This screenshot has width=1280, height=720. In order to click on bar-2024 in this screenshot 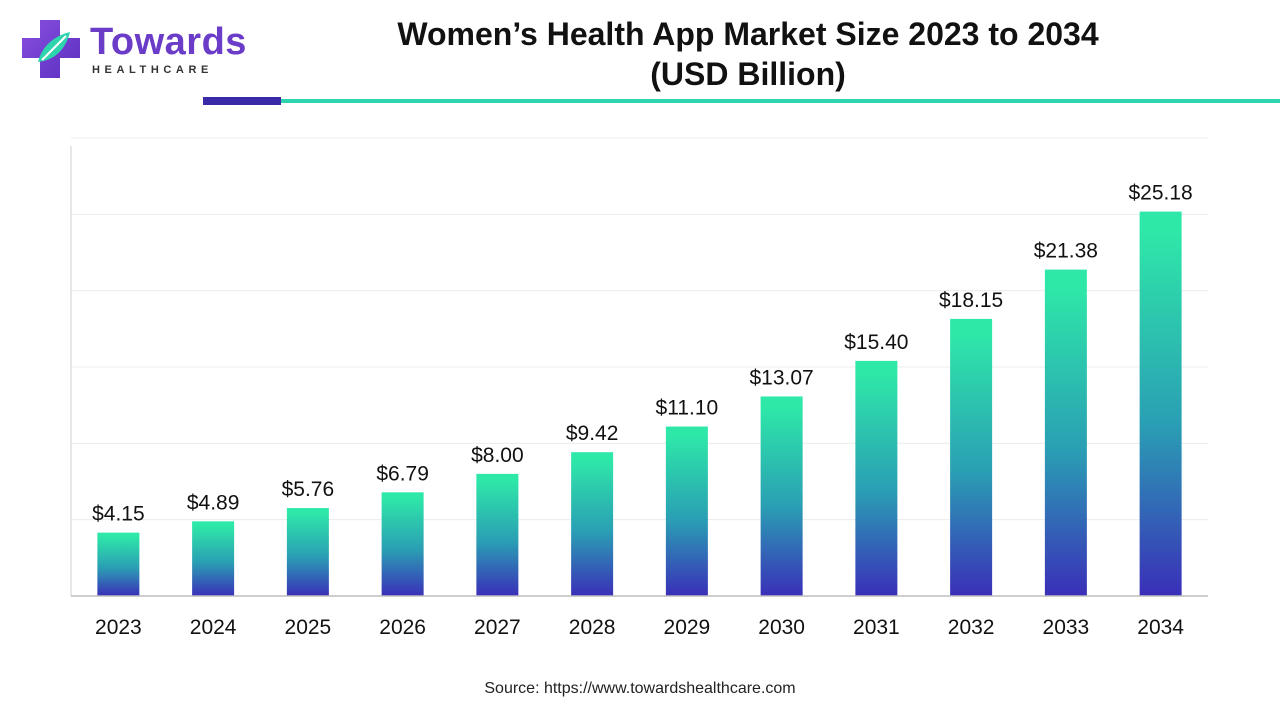, I will do `click(213, 558)`.